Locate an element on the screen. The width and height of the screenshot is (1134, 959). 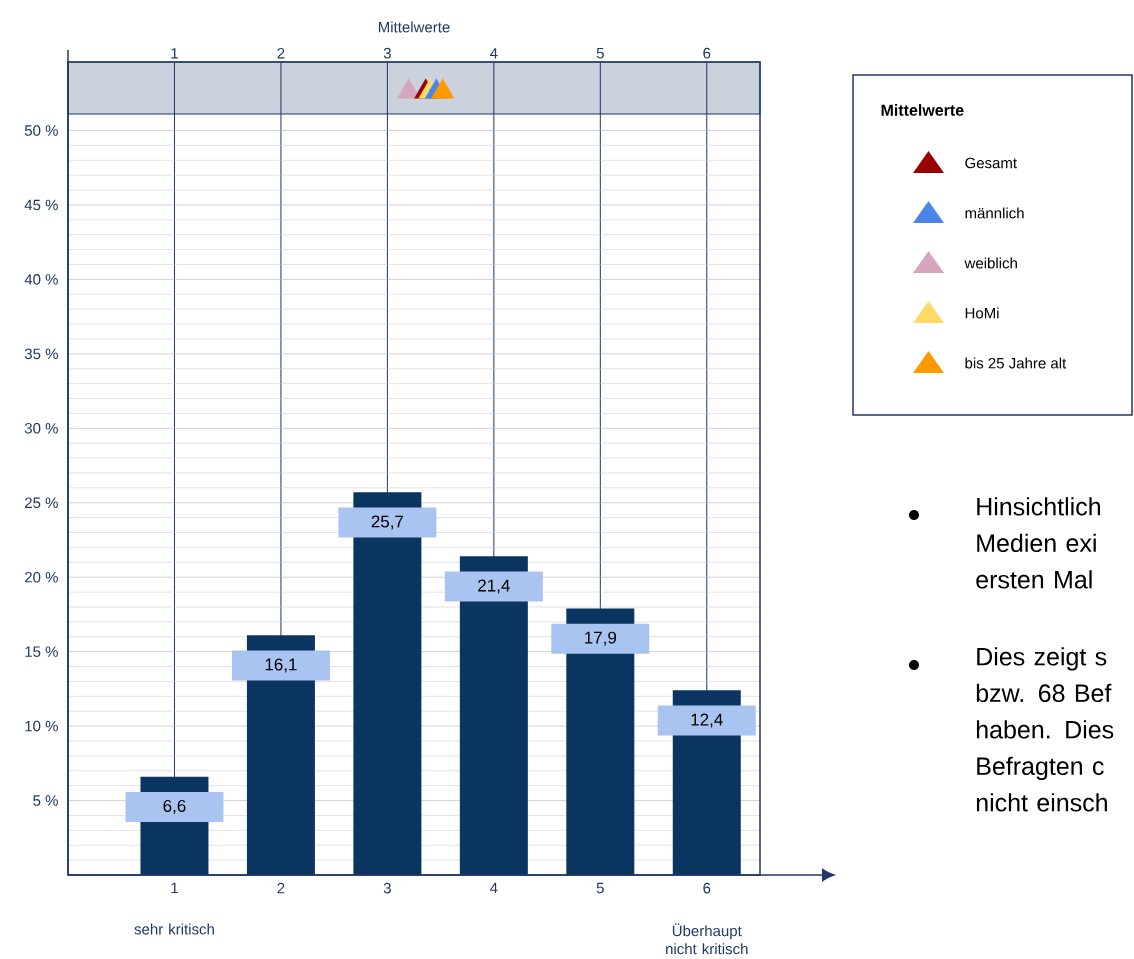
legend-title: Mittelwerte is located at coordinates (922, 110).